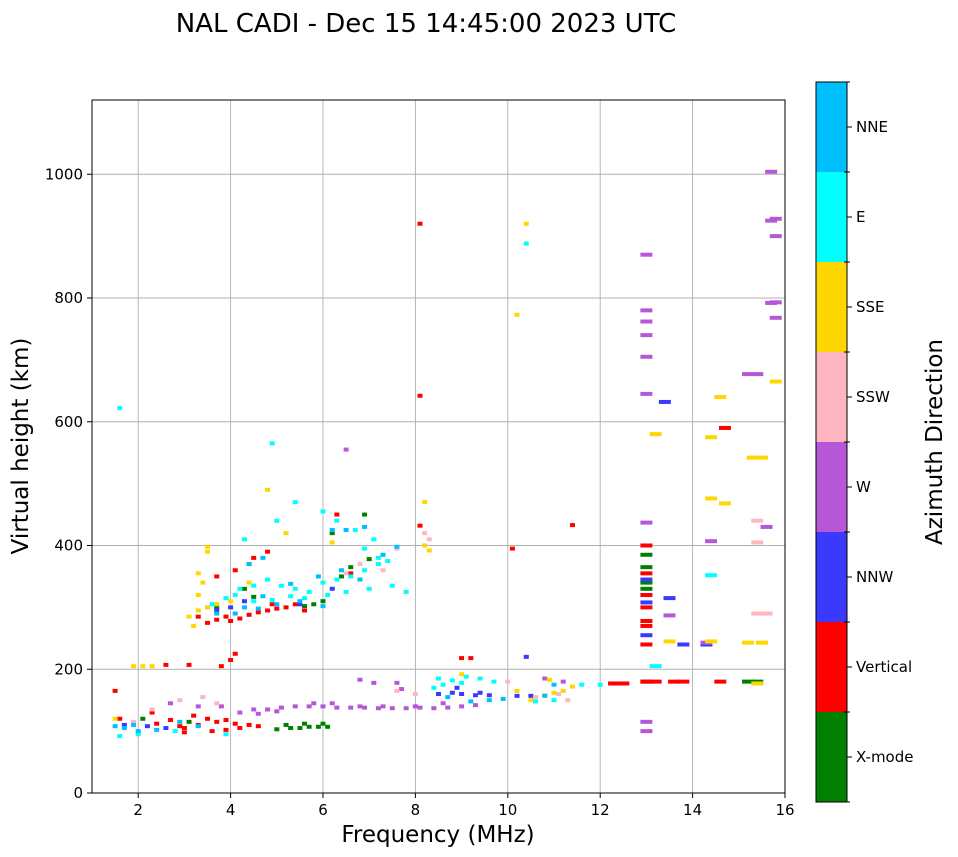 The height and width of the screenshot is (857, 958). What do you see at coordinates (831, 307) in the screenshot?
I see `colorbar-segment` at bounding box center [831, 307].